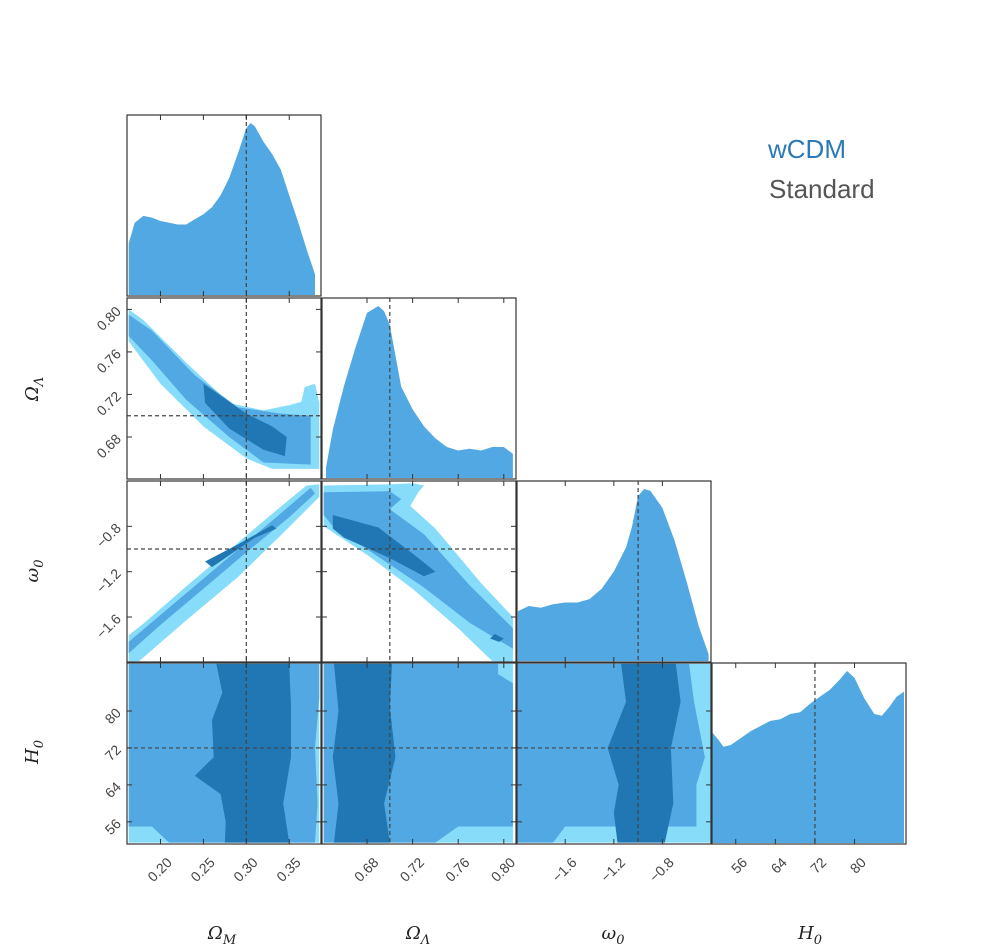  Describe the element at coordinates (609, 933) in the screenshot. I see `x-axis-label-2-base: ω` at that location.